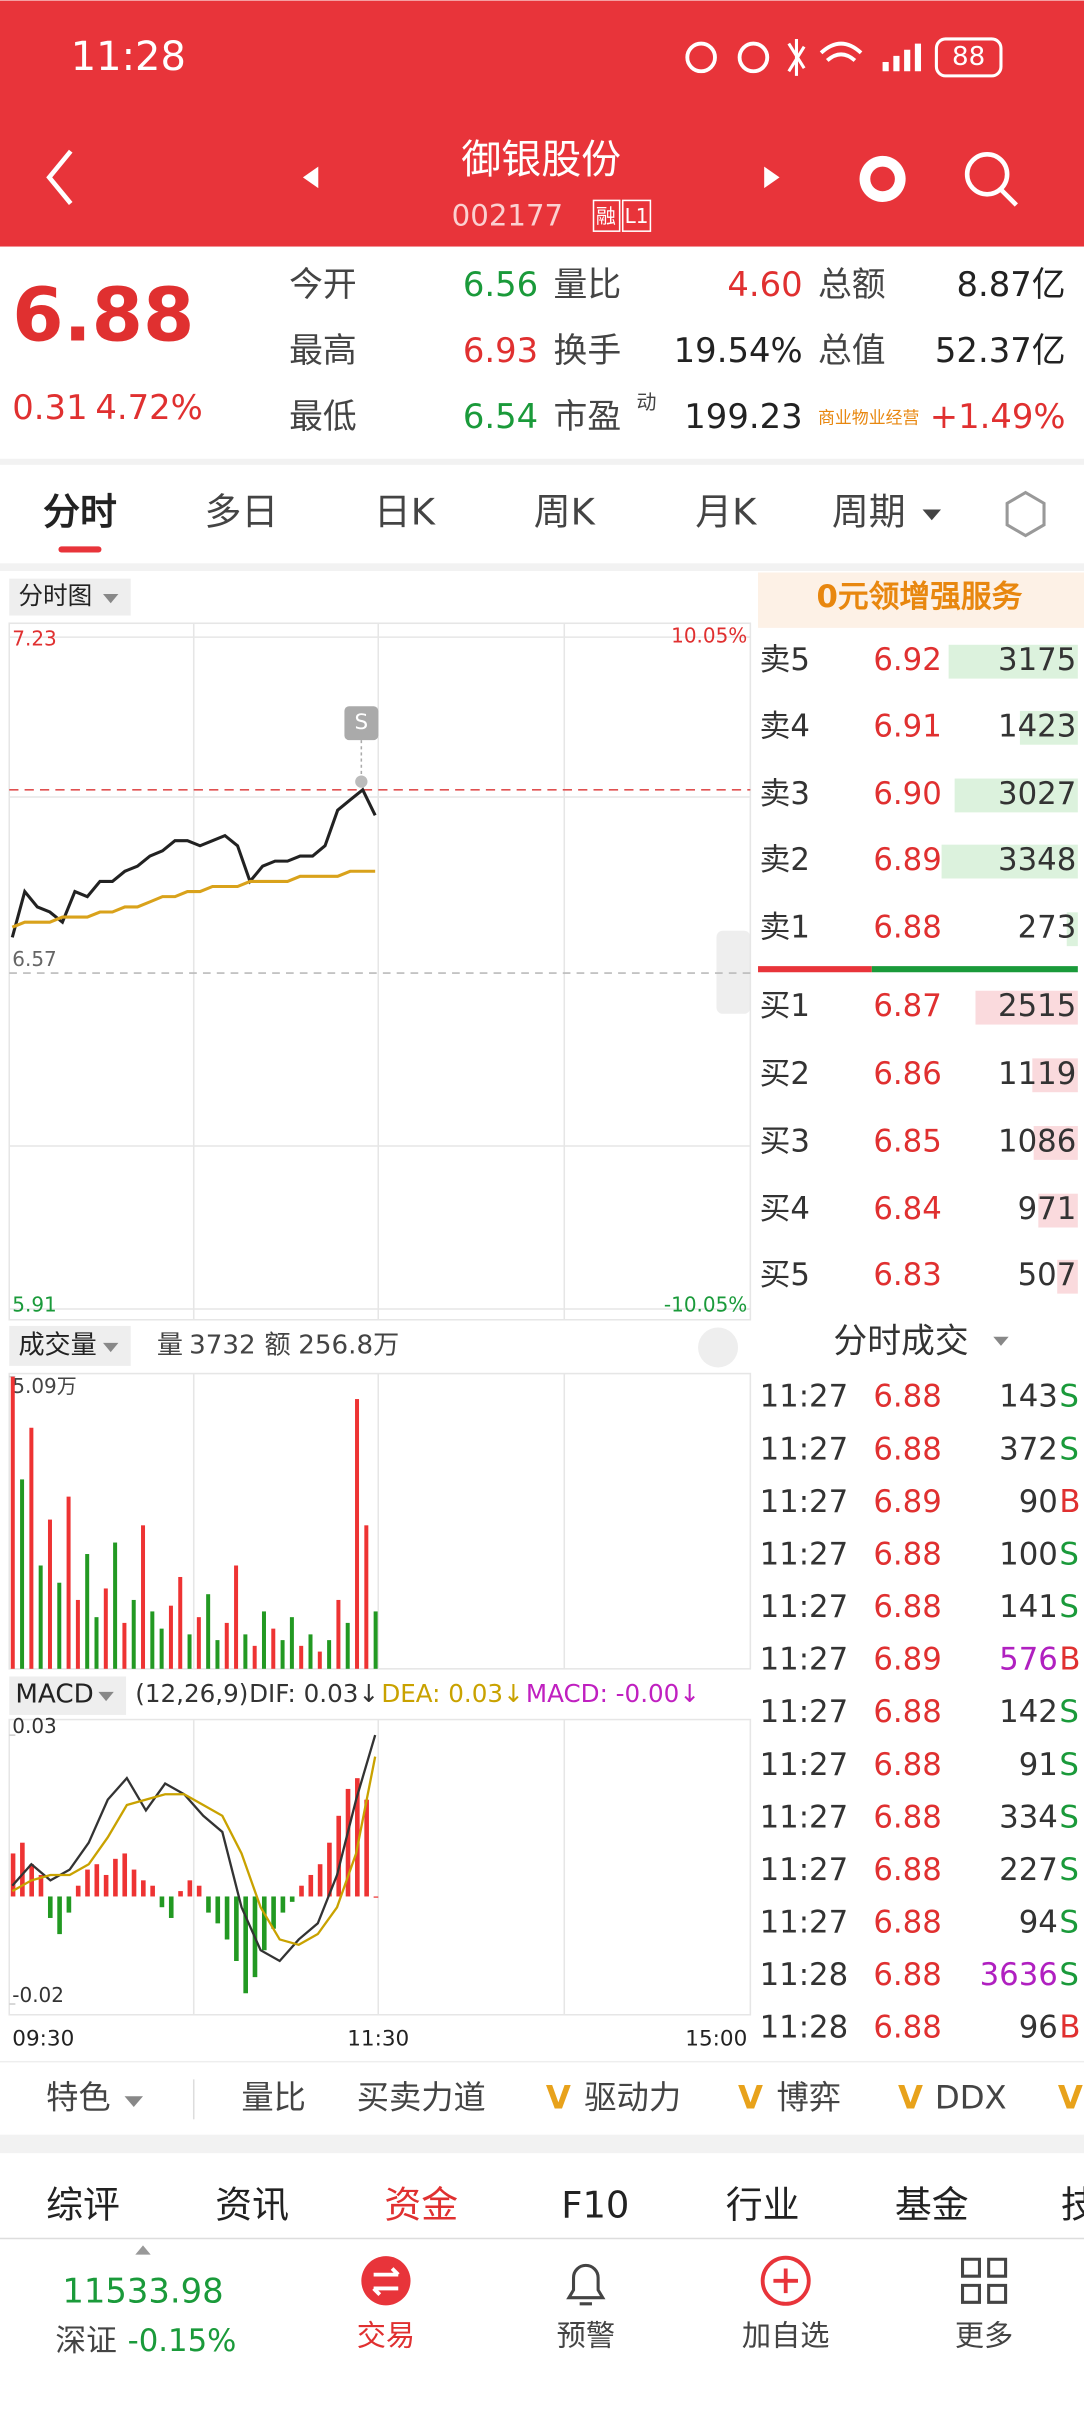 This screenshot has width=1084, height=2412. What do you see at coordinates (786, 2336) in the screenshot?
I see `nav-item: 加自选` at bounding box center [786, 2336].